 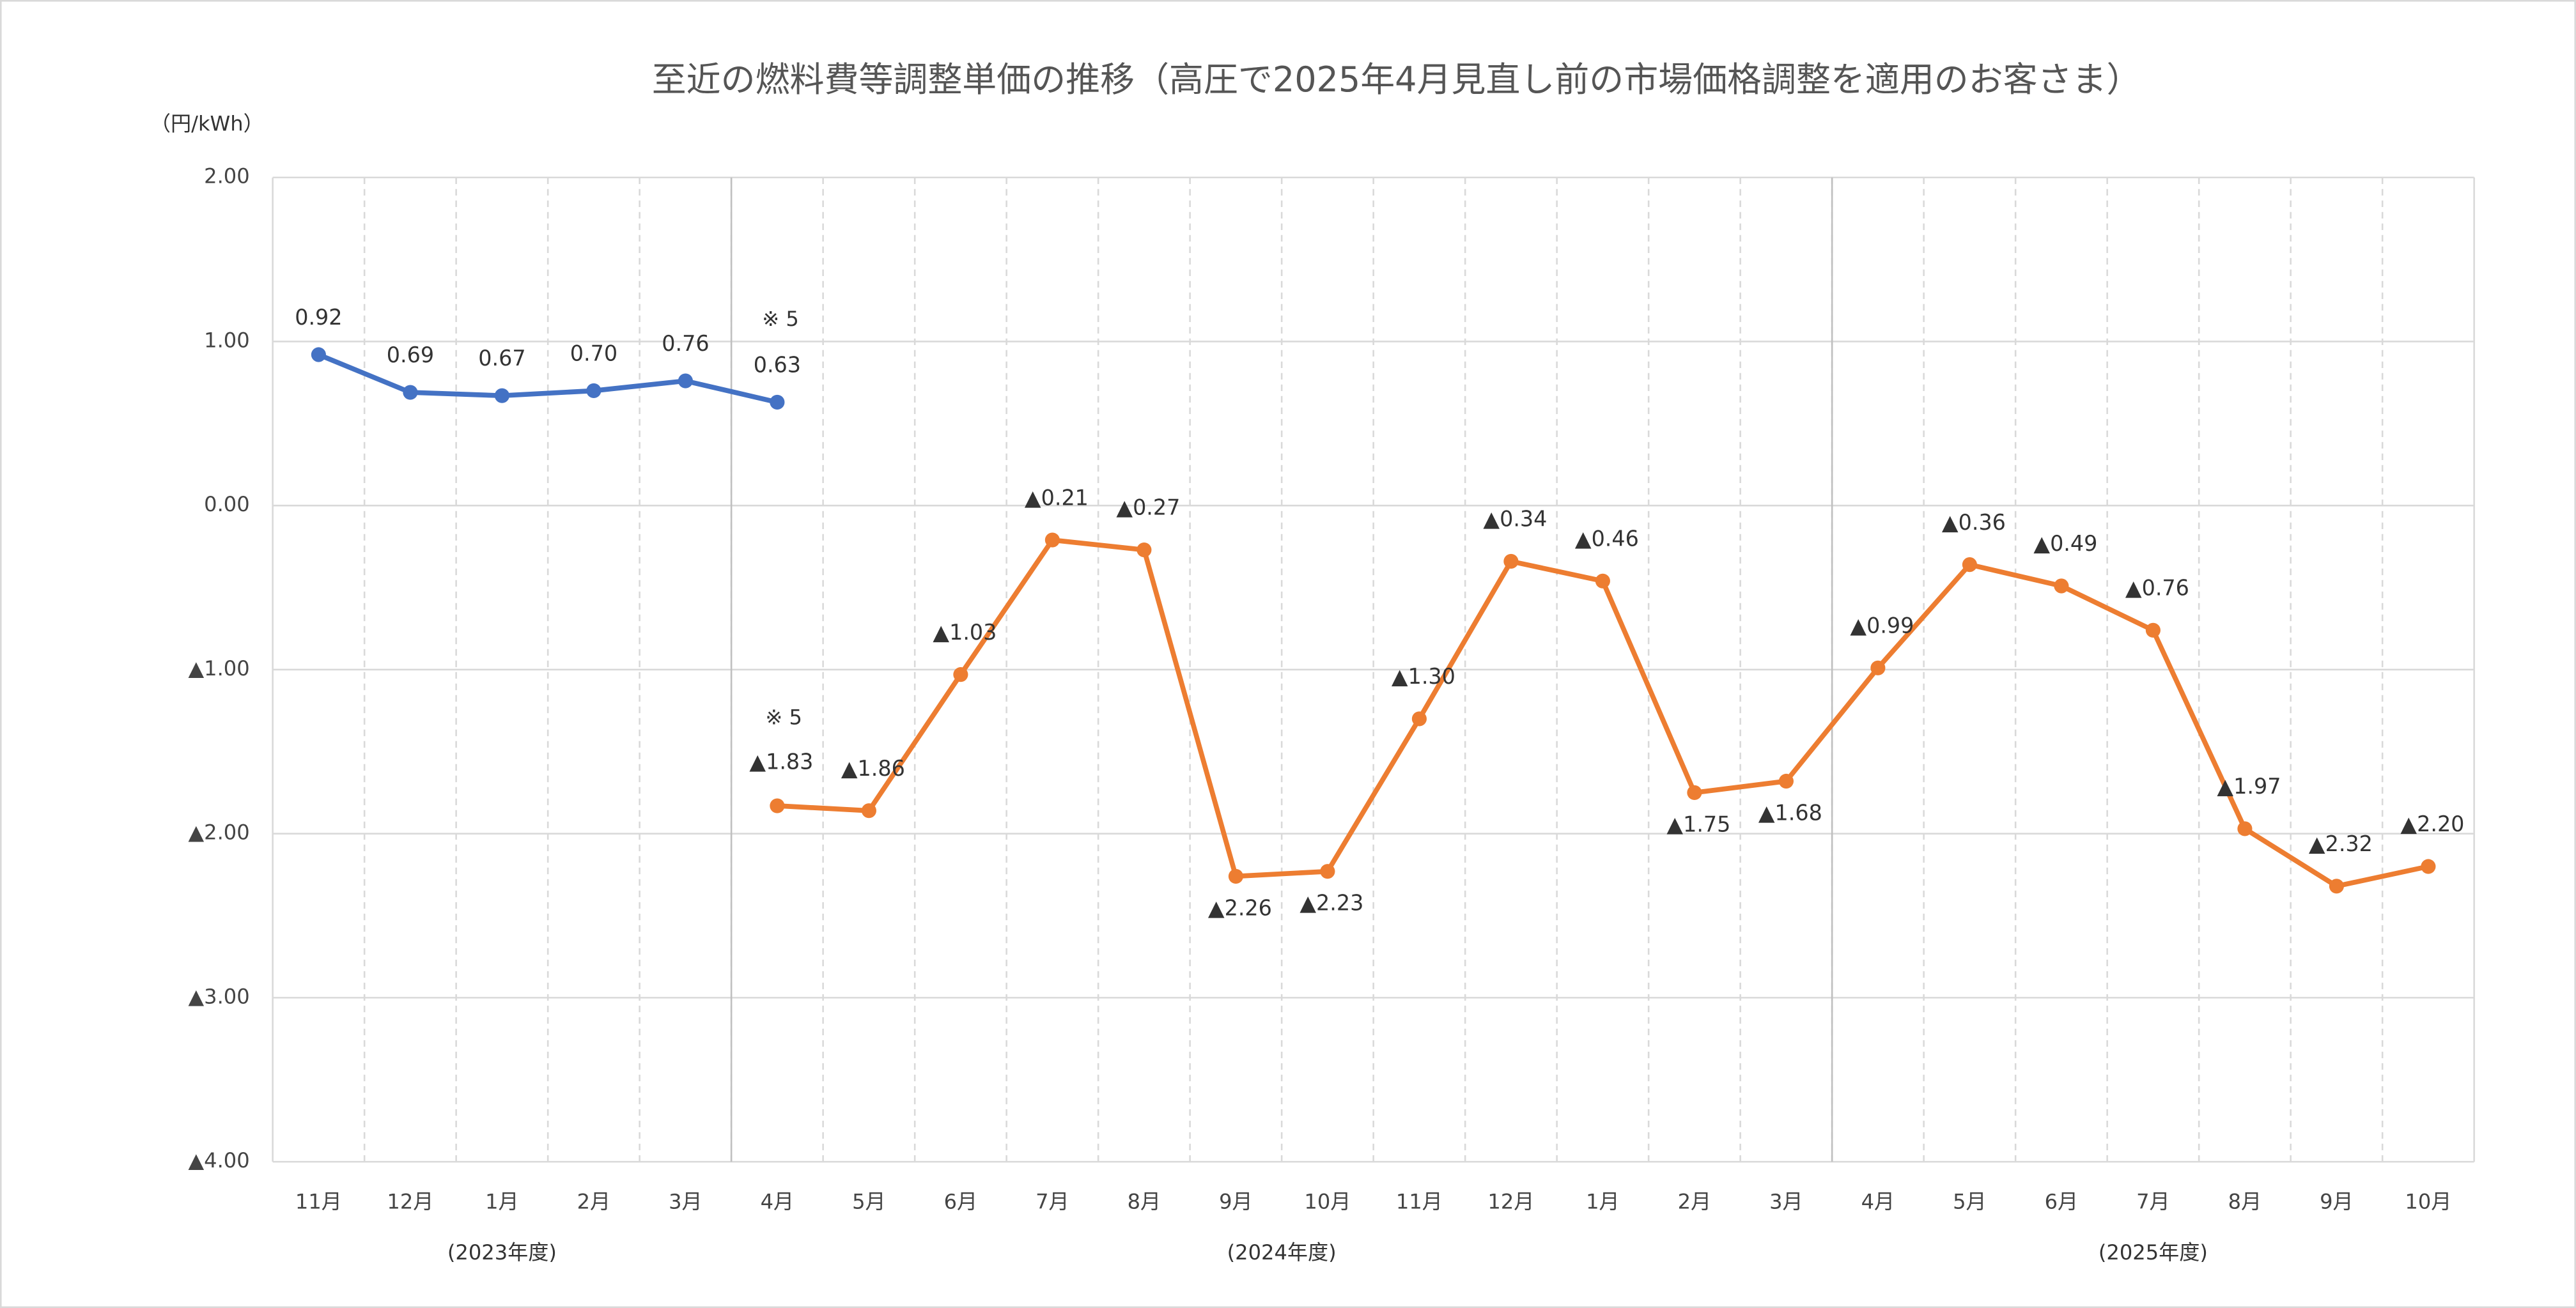 What do you see at coordinates (1790, 812) in the screenshot?
I see `data-label: ▲1.68` at bounding box center [1790, 812].